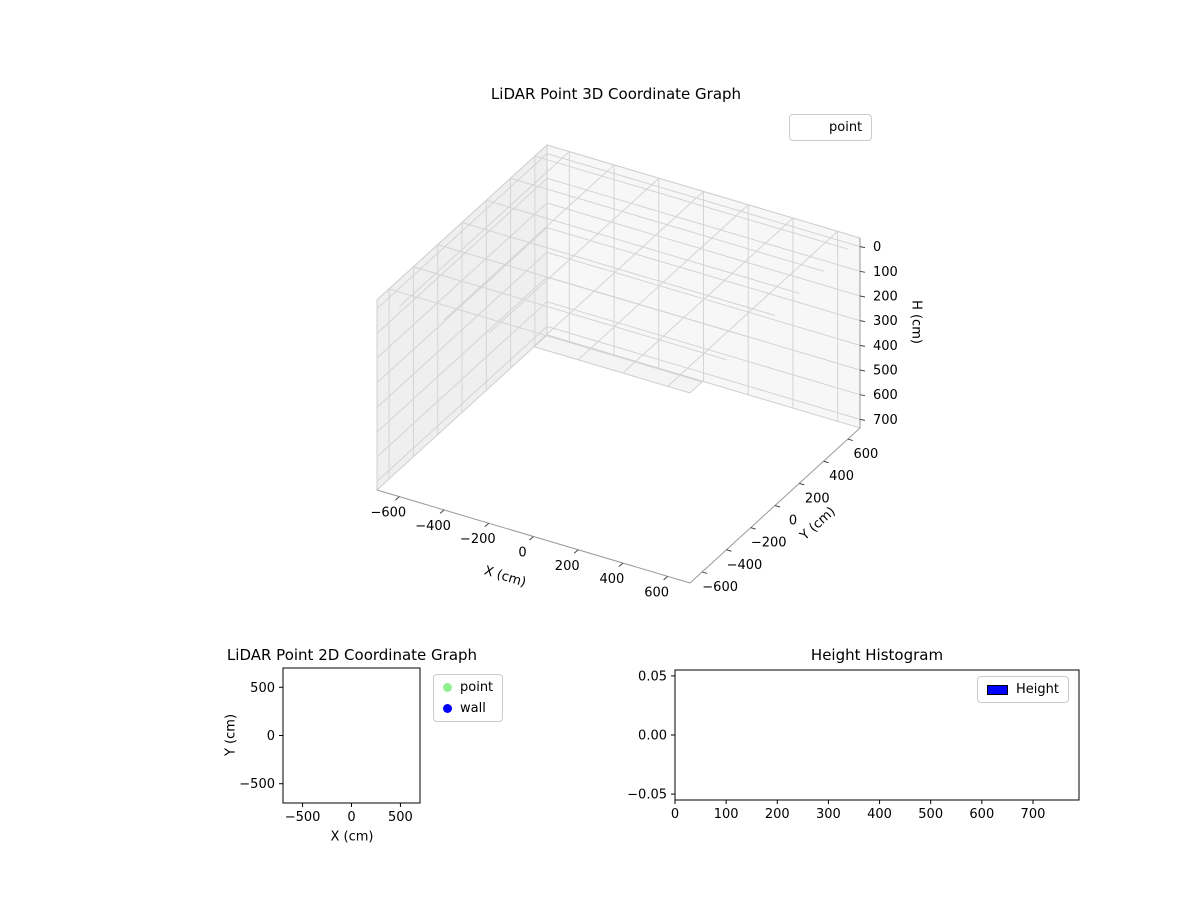 The width and height of the screenshot is (1200, 900). I want to click on tick-label: −0.05, so click(647, 795).